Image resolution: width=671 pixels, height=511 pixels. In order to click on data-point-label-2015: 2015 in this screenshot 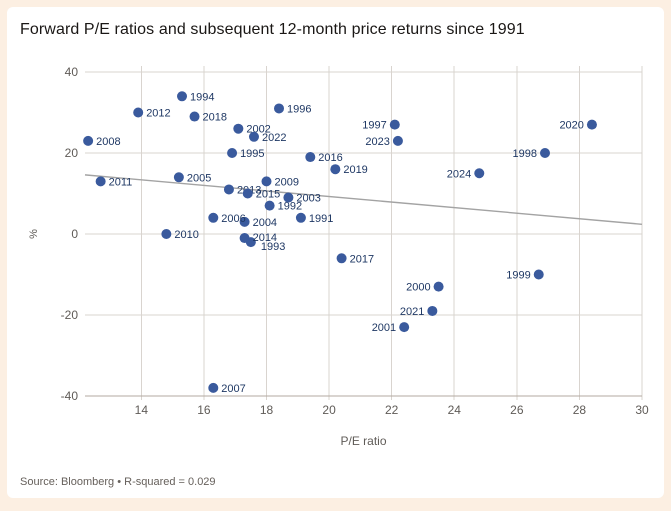, I will do `click(268, 195)`.